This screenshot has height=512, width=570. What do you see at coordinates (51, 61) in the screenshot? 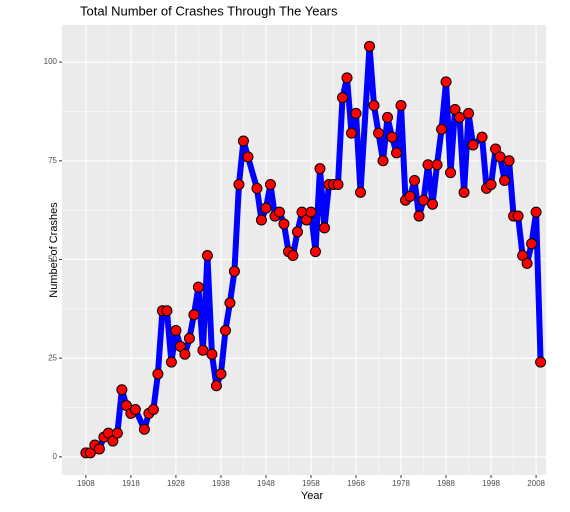
I see `y-tick-label: 100` at bounding box center [51, 61].